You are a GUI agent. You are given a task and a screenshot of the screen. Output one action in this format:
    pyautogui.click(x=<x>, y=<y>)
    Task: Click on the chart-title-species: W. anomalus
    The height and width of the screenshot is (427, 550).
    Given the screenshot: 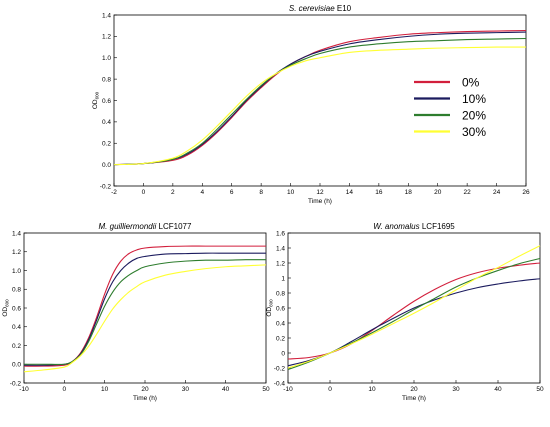 What is the action you would take?
    pyautogui.click(x=396, y=226)
    